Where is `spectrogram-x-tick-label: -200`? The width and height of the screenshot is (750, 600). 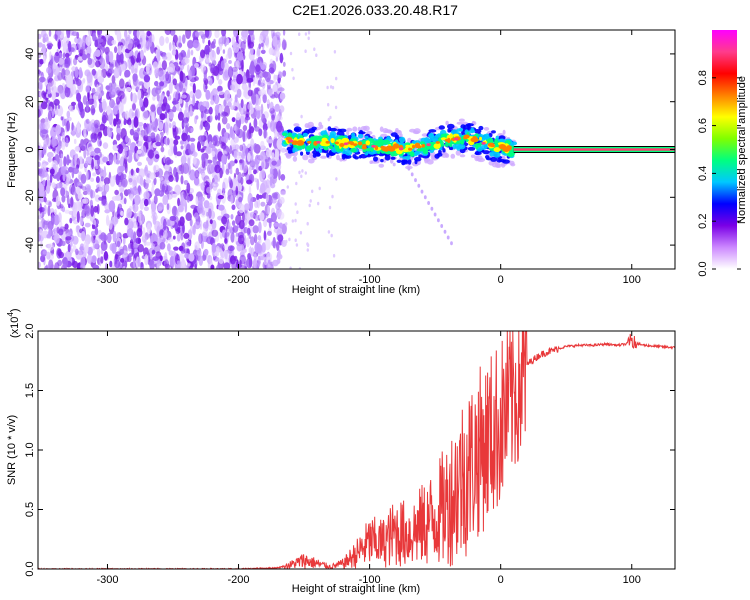
spectrogram-x-tick-label: -200 is located at coordinates (239, 280).